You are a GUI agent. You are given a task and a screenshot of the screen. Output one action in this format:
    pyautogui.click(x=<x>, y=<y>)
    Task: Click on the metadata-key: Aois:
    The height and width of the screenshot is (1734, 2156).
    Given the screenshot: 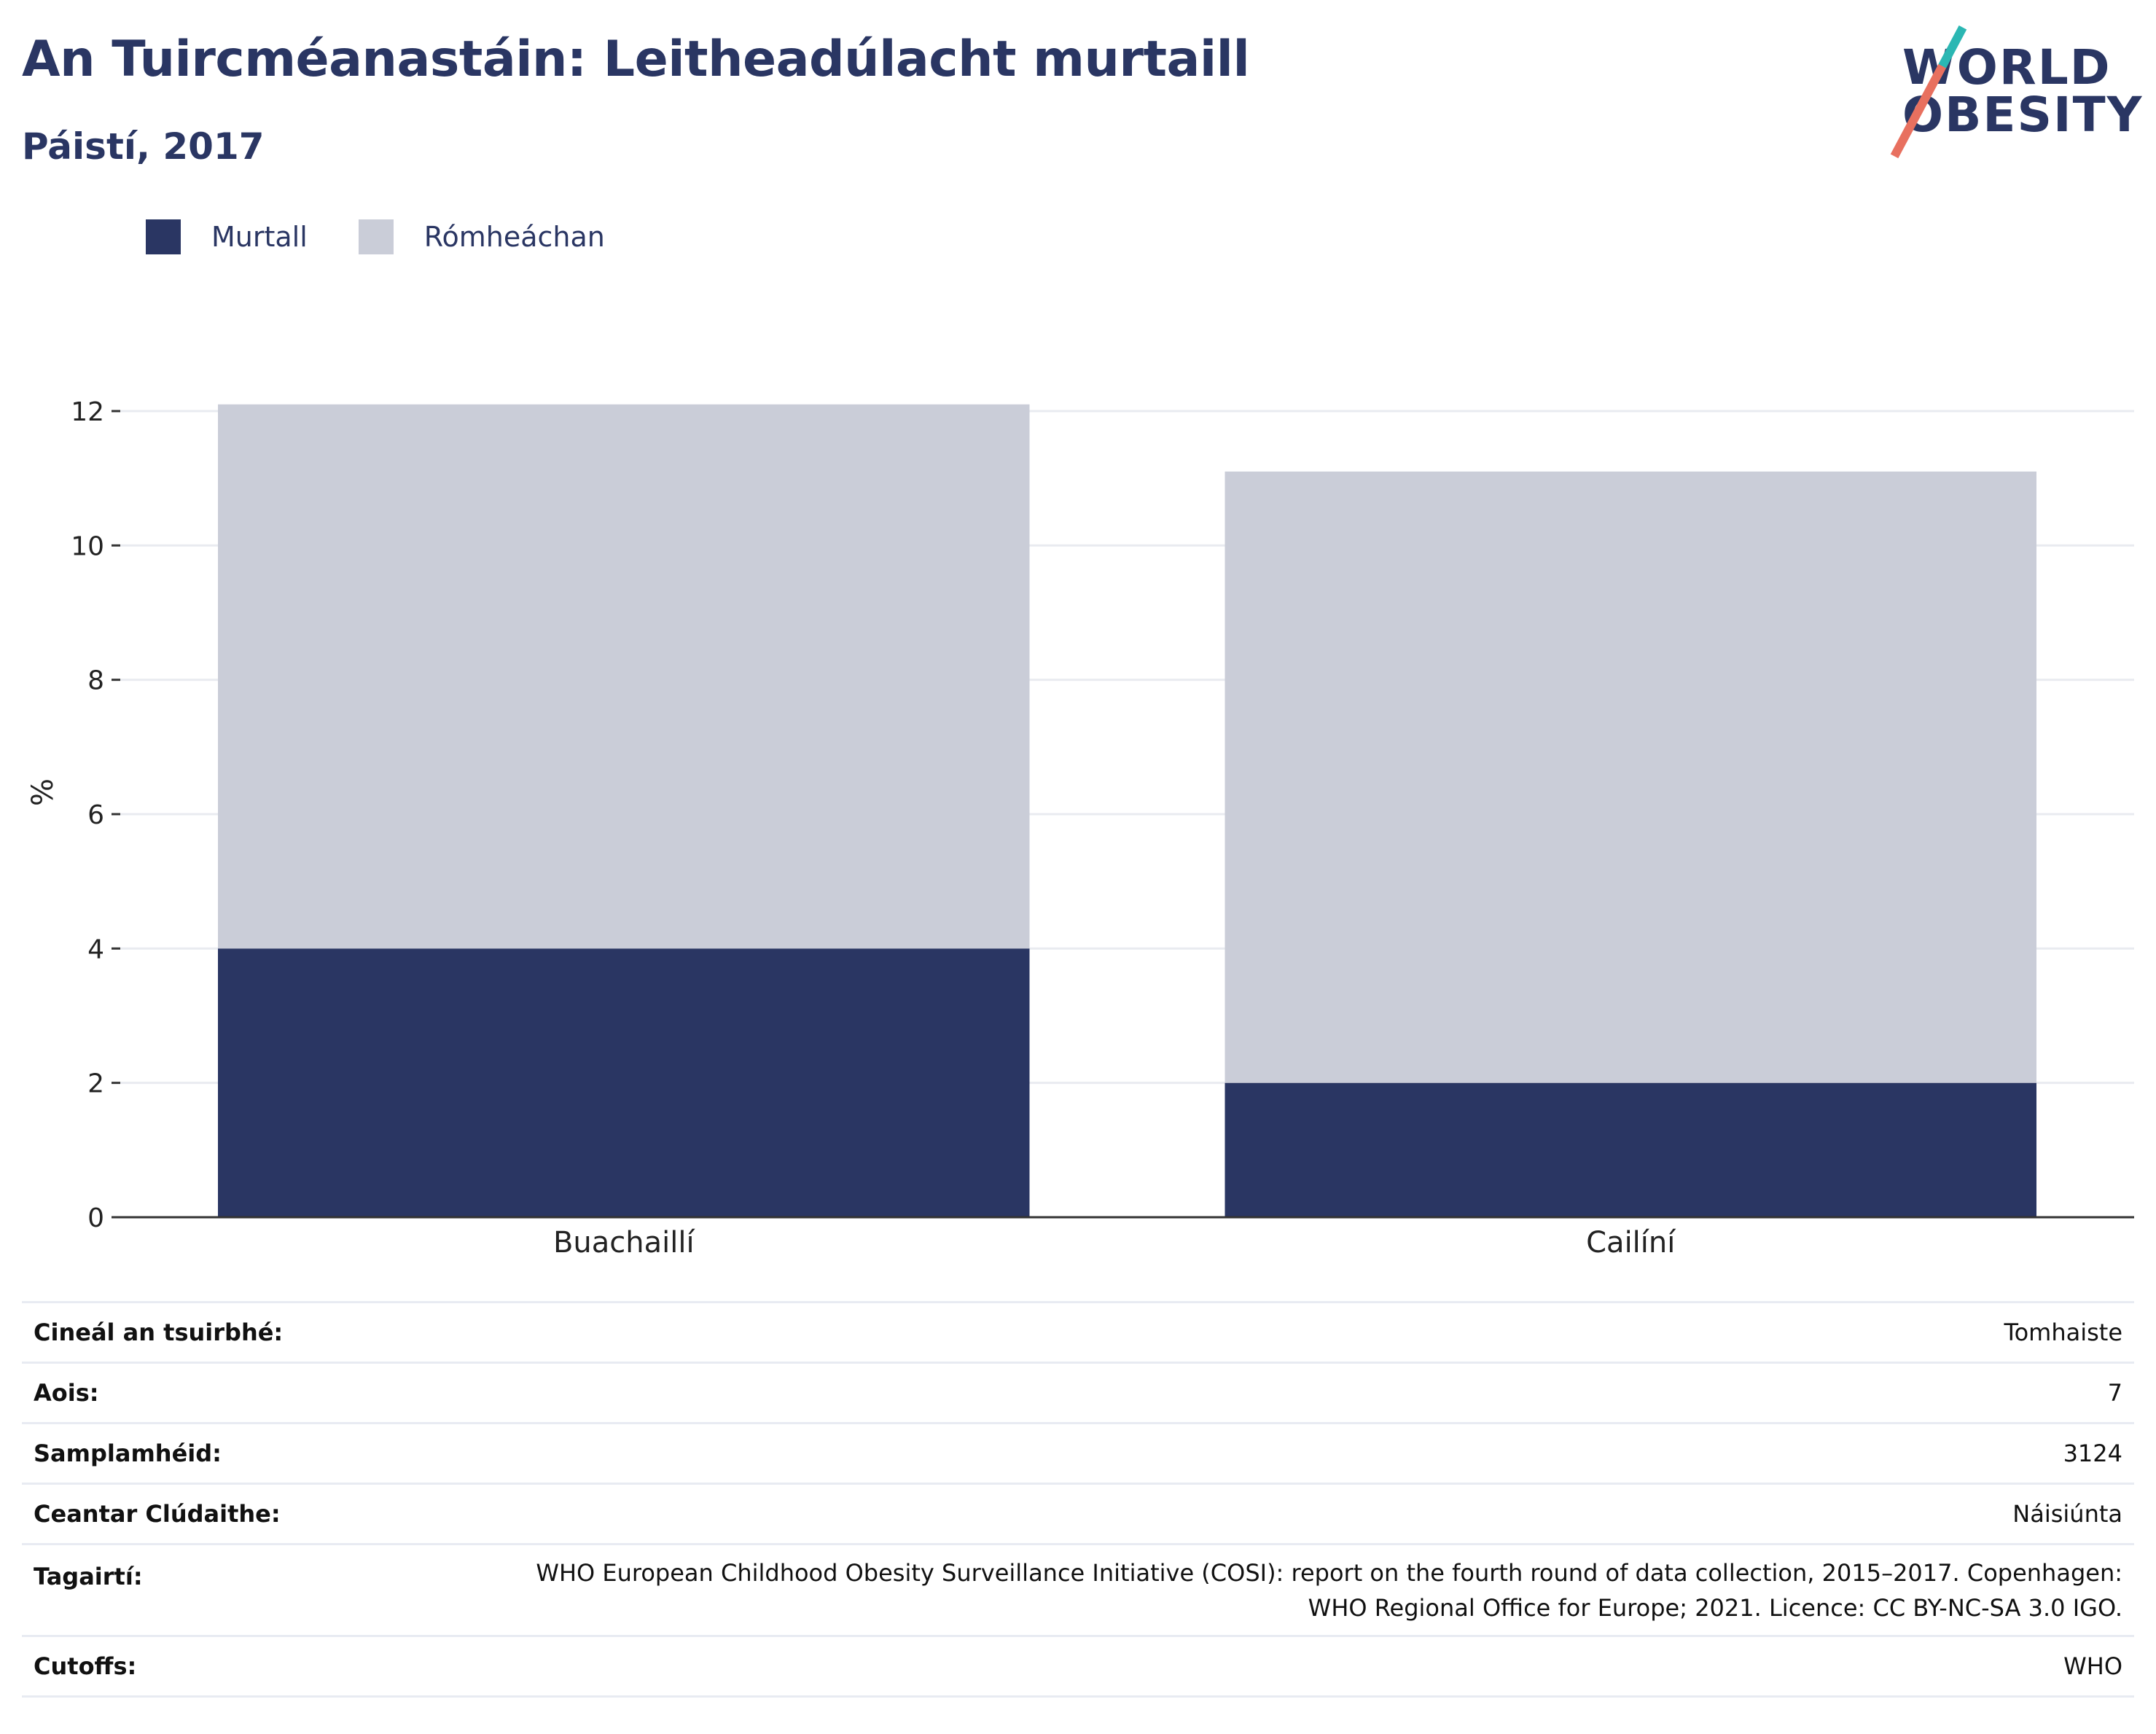 What is the action you would take?
    pyautogui.click(x=66, y=1393)
    